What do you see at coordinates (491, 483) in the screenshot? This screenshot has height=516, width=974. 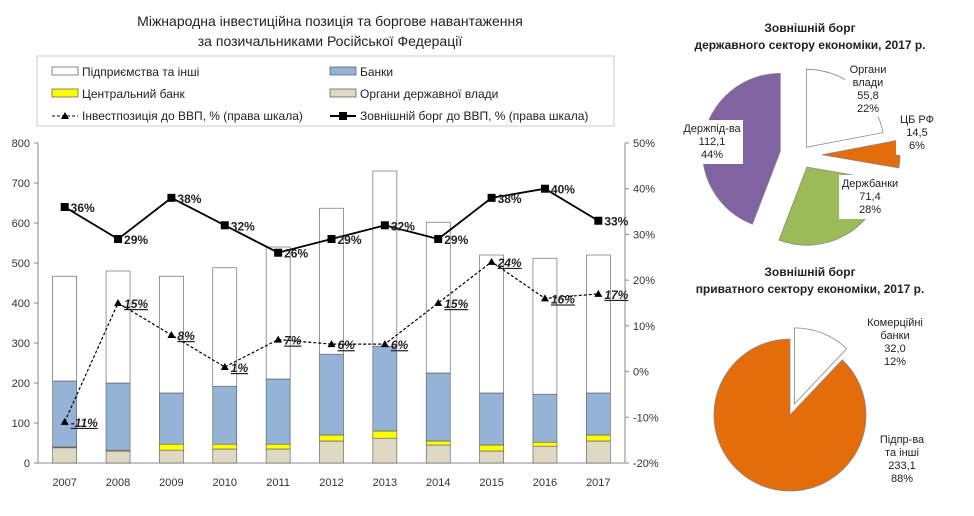 I see `x-tick-label: 2015` at bounding box center [491, 483].